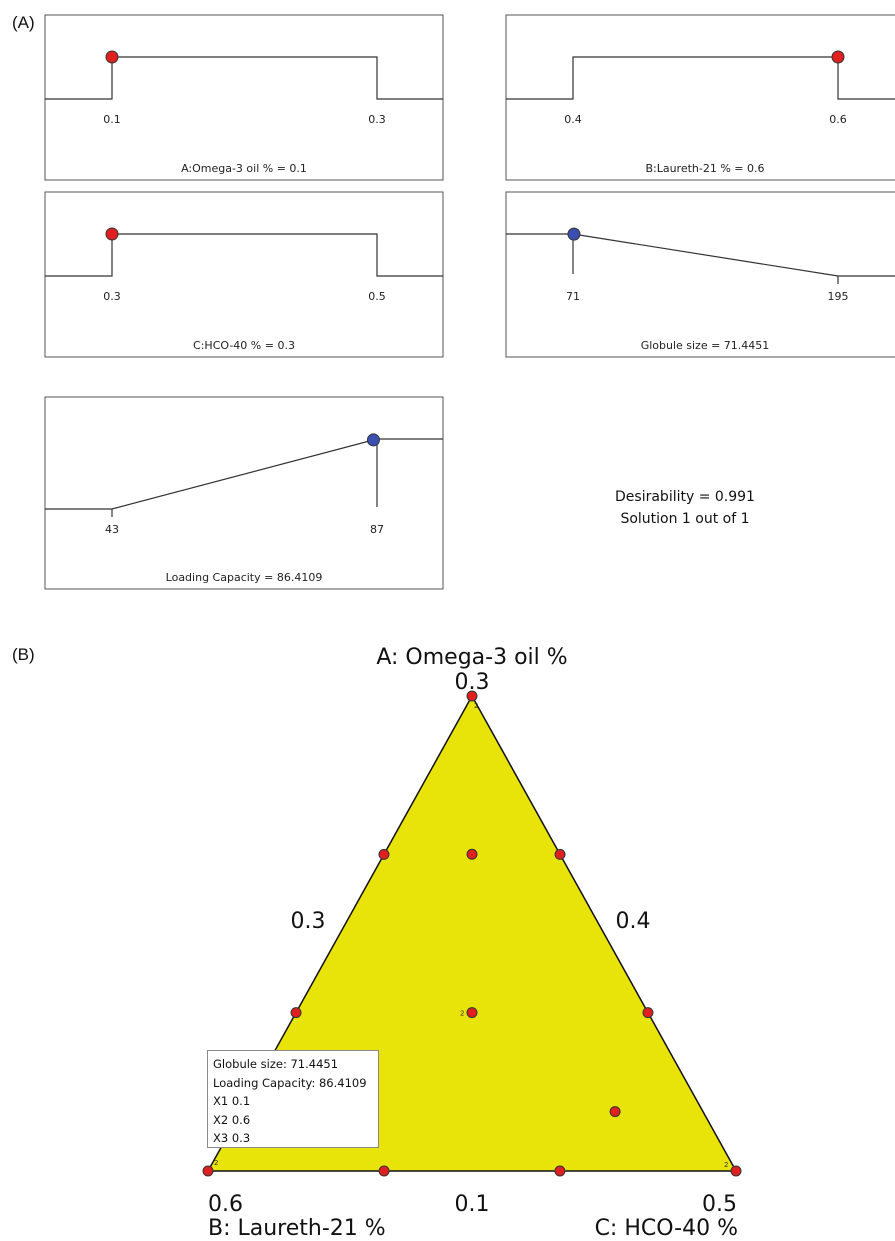  What do you see at coordinates (838, 296) in the screenshot?
I see `ramp-high-label: 195` at bounding box center [838, 296].